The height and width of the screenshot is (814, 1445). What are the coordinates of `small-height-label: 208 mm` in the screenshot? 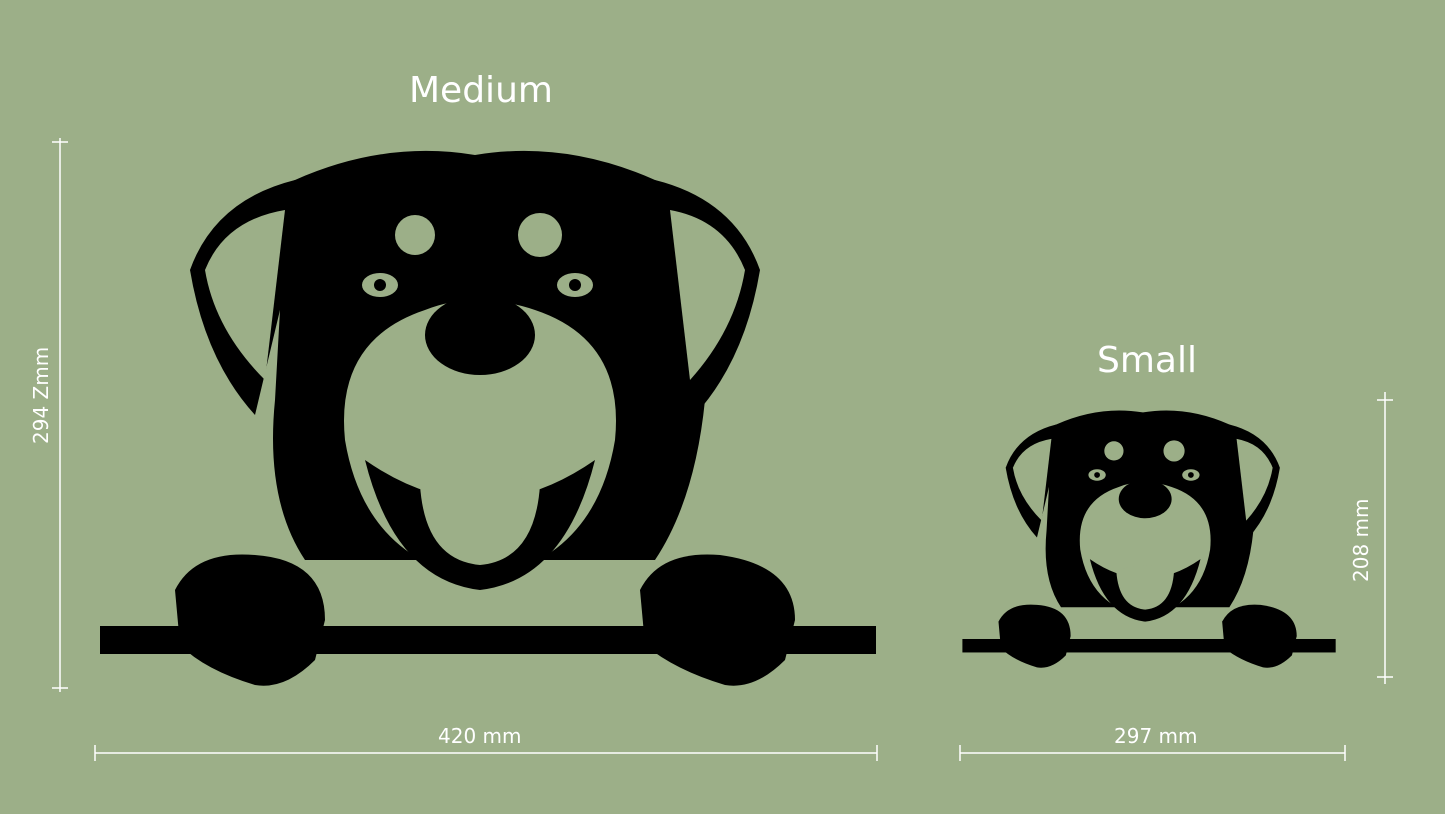 It's located at (1361, 540).